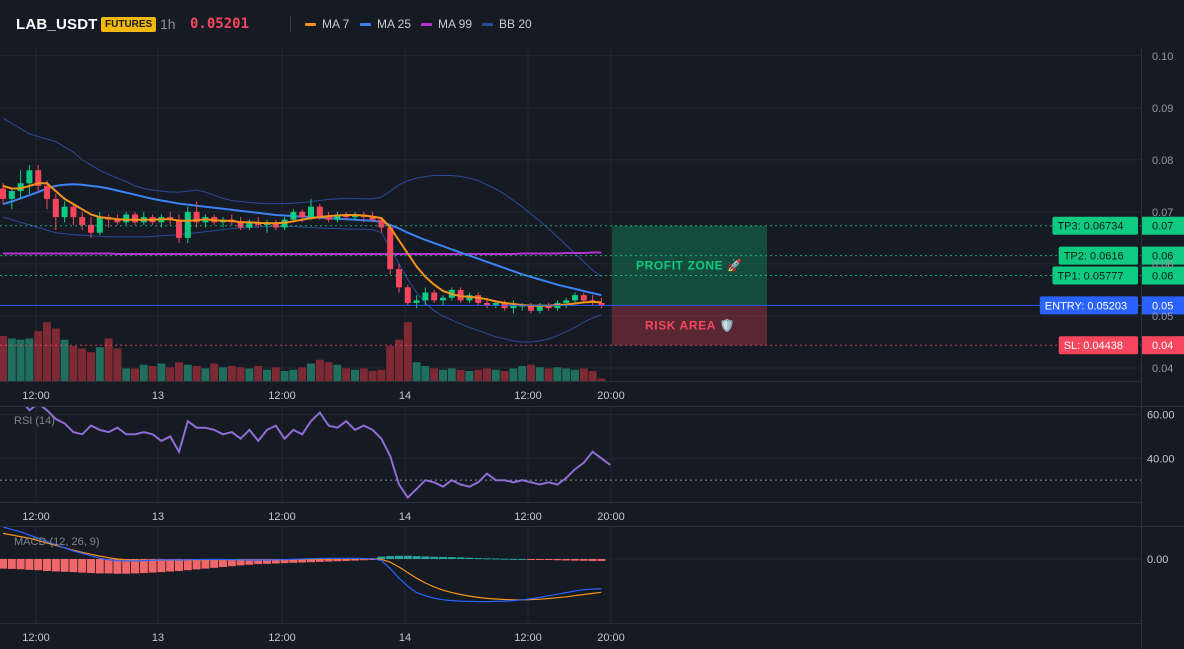 This screenshot has width=1184, height=649. I want to click on symbol-name: LAB_USDT, so click(57, 24).